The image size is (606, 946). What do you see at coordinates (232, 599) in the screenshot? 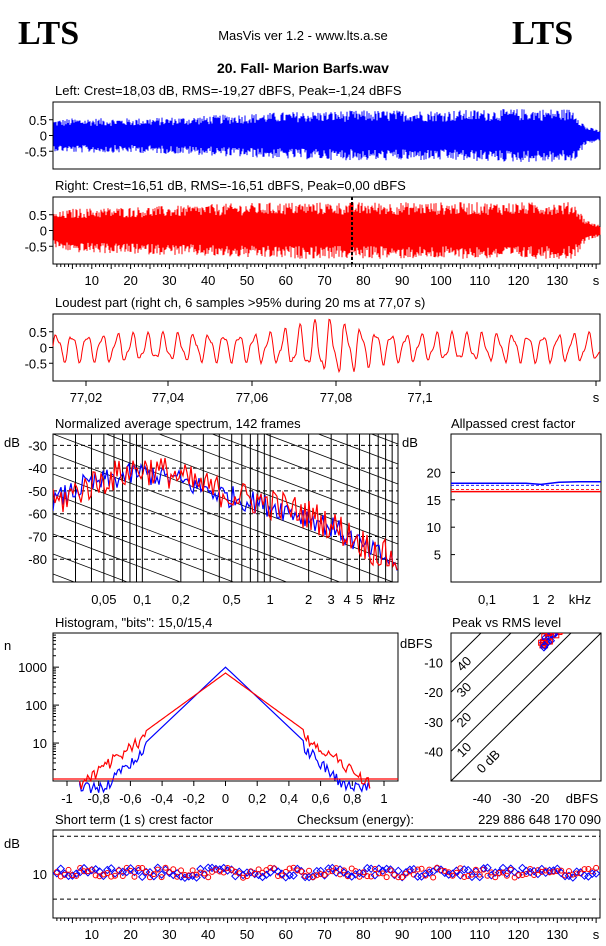
I see `spectrum-xtick-label: 0,5` at bounding box center [232, 599].